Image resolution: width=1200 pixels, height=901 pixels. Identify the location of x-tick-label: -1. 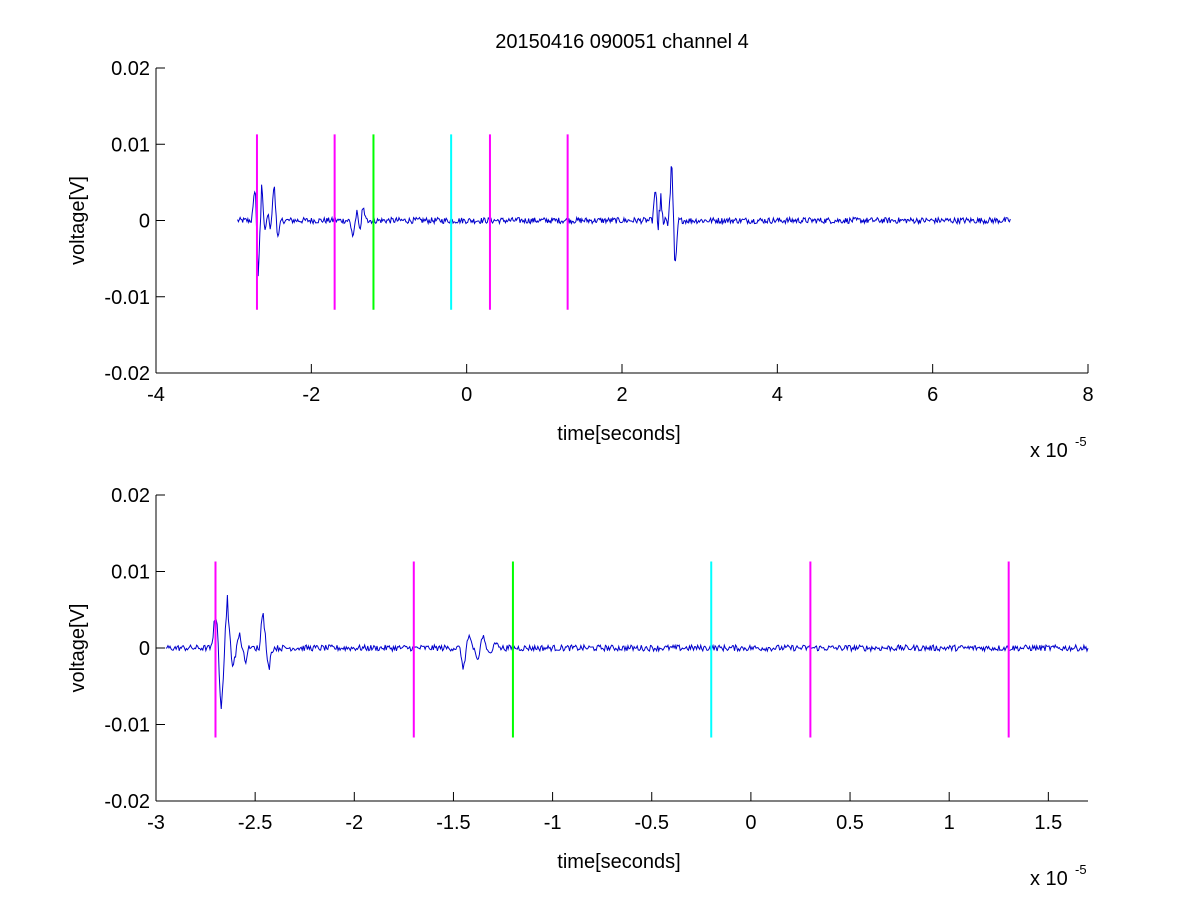
(553, 823).